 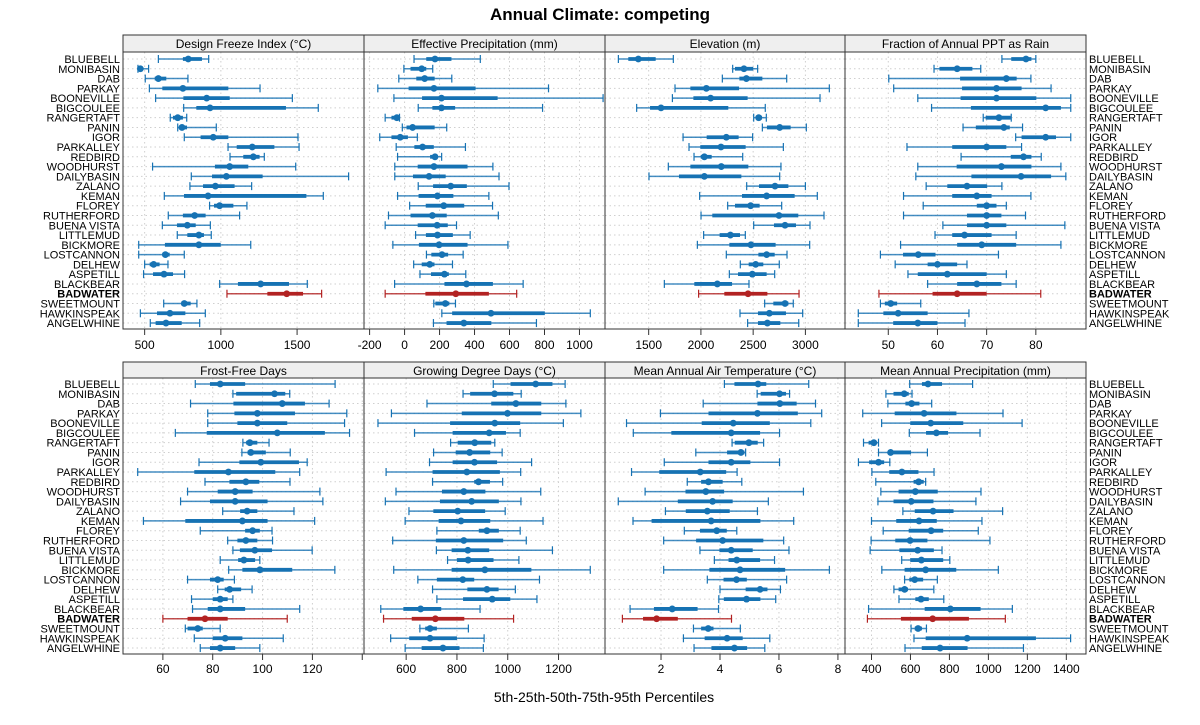 What do you see at coordinates (85, 226) in the screenshot?
I see `site-label-left: BUENA VISTA` at bounding box center [85, 226].